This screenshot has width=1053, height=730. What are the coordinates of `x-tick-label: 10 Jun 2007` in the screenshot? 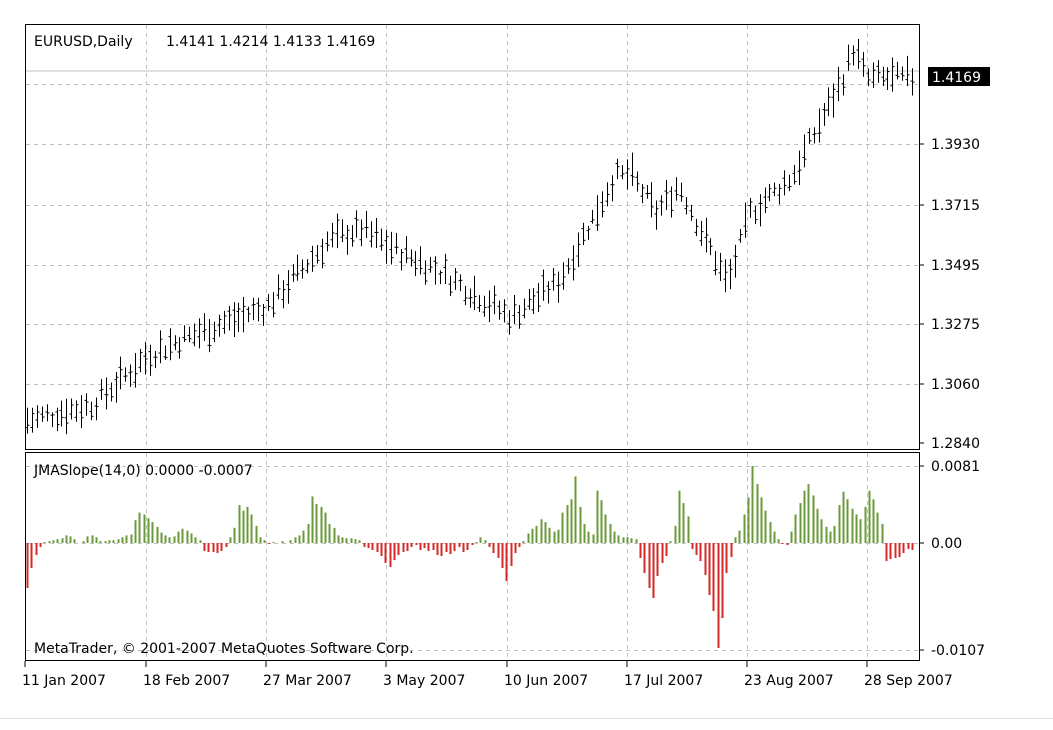 It's located at (546, 681).